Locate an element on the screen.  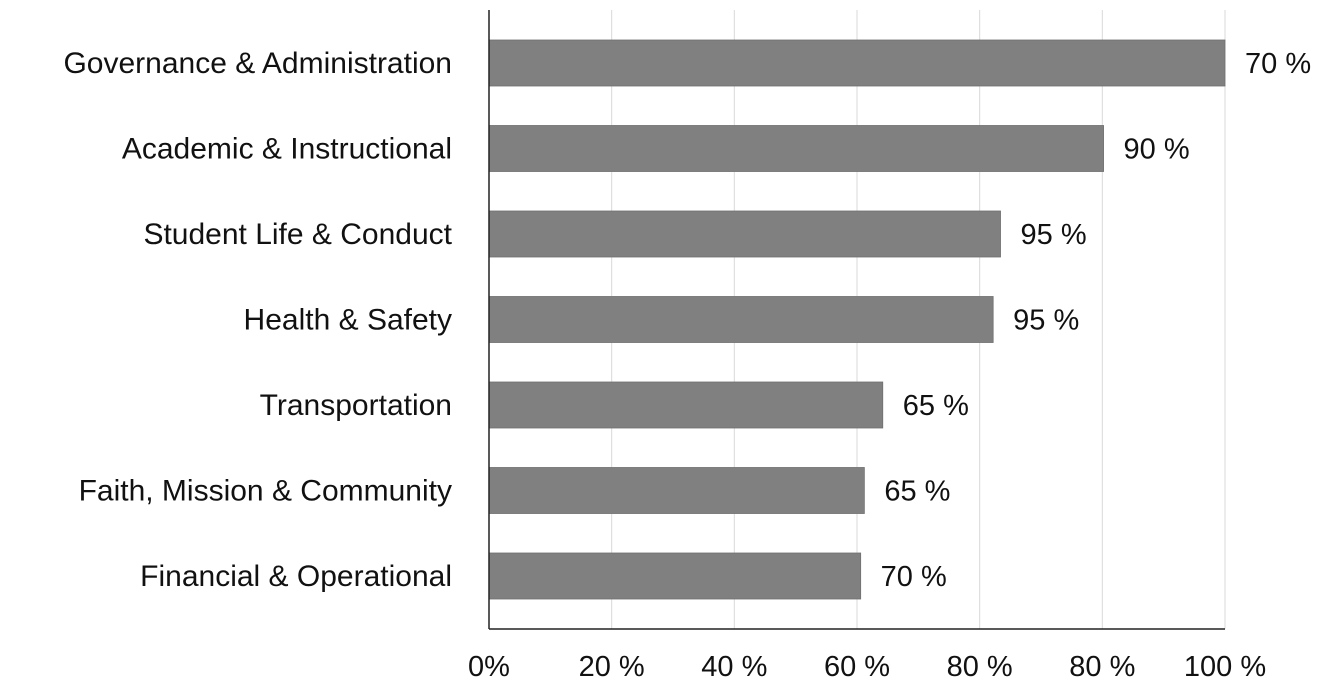
category-label: Financial & Operational is located at coordinates (296, 576).